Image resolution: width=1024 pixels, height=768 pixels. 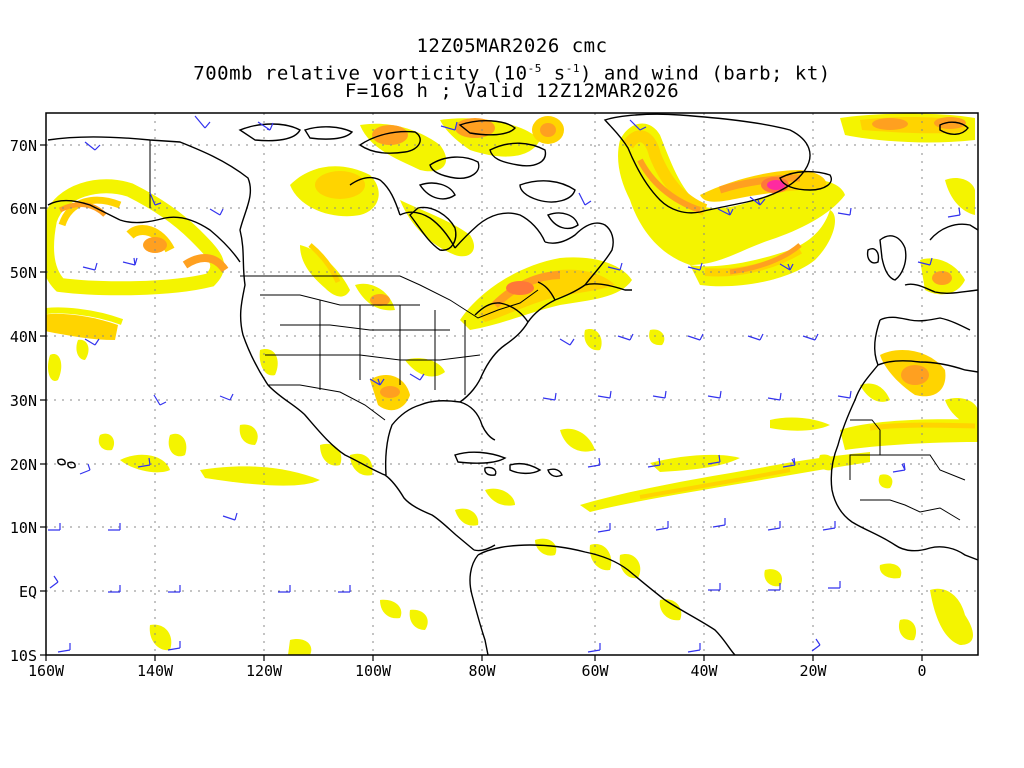 I want to click on lat-label: 60N, so click(x=23, y=209).